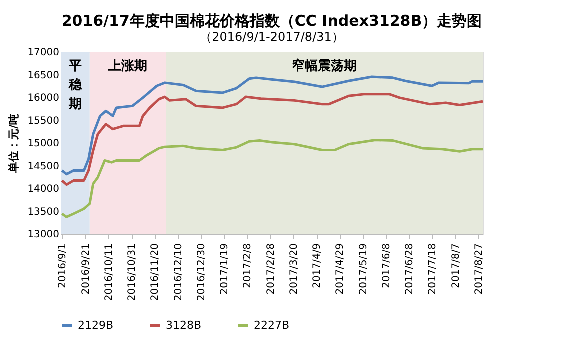  I want to click on x-tick-label: 2017/2/28, so click(271, 269).